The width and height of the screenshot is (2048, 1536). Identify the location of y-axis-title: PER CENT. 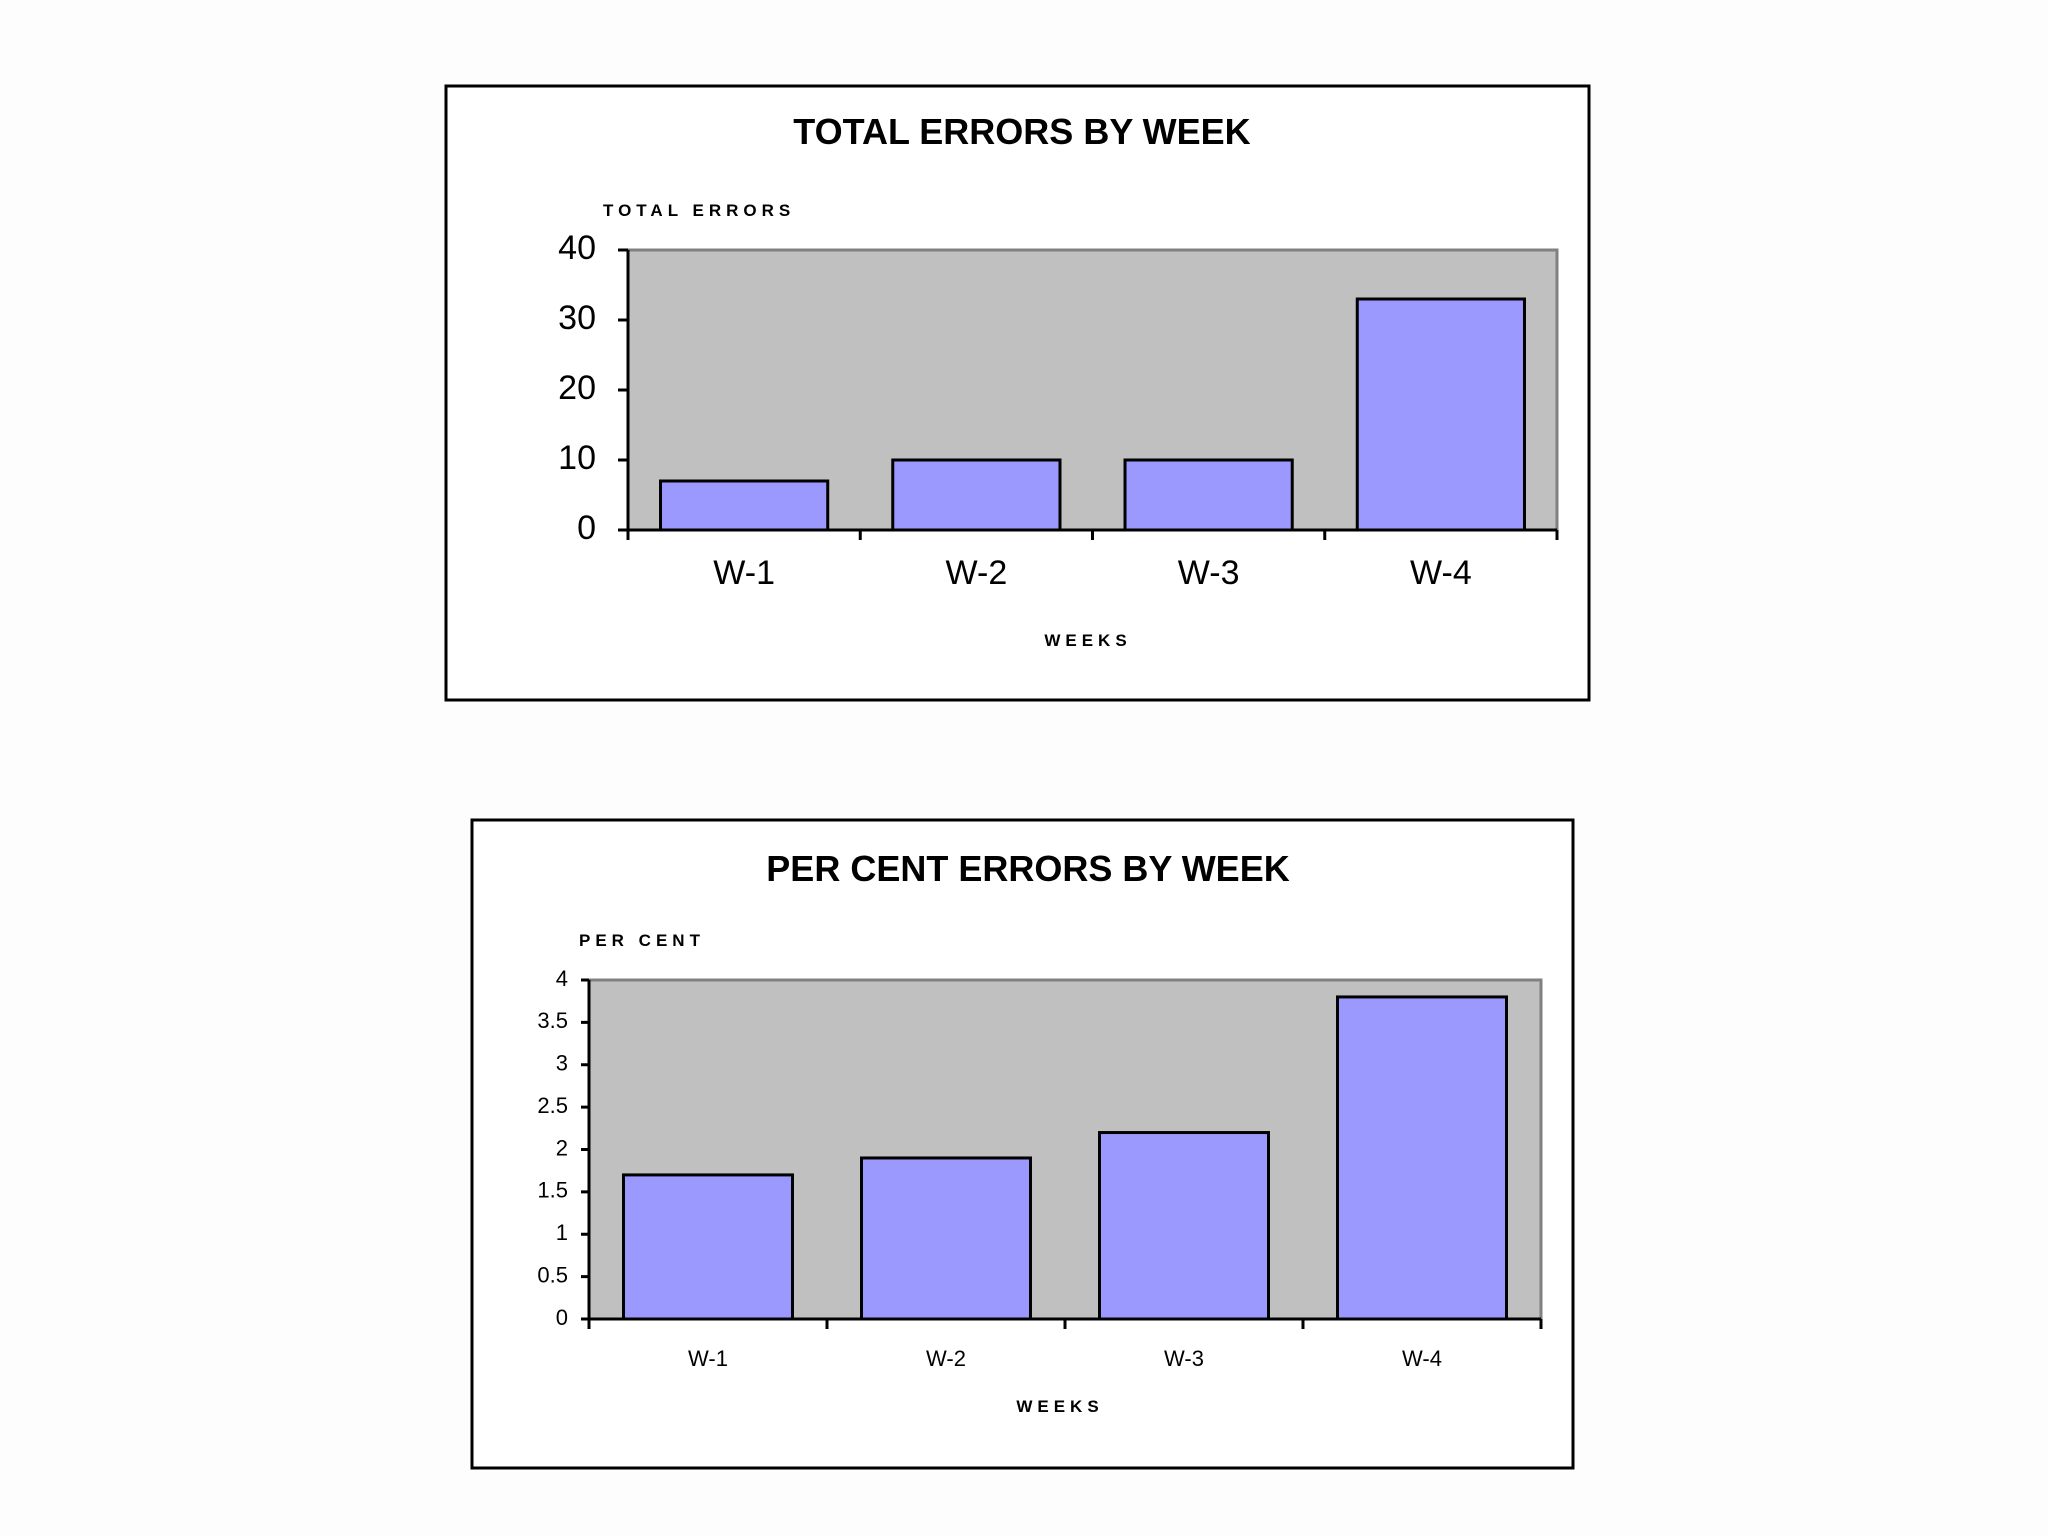
(642, 940).